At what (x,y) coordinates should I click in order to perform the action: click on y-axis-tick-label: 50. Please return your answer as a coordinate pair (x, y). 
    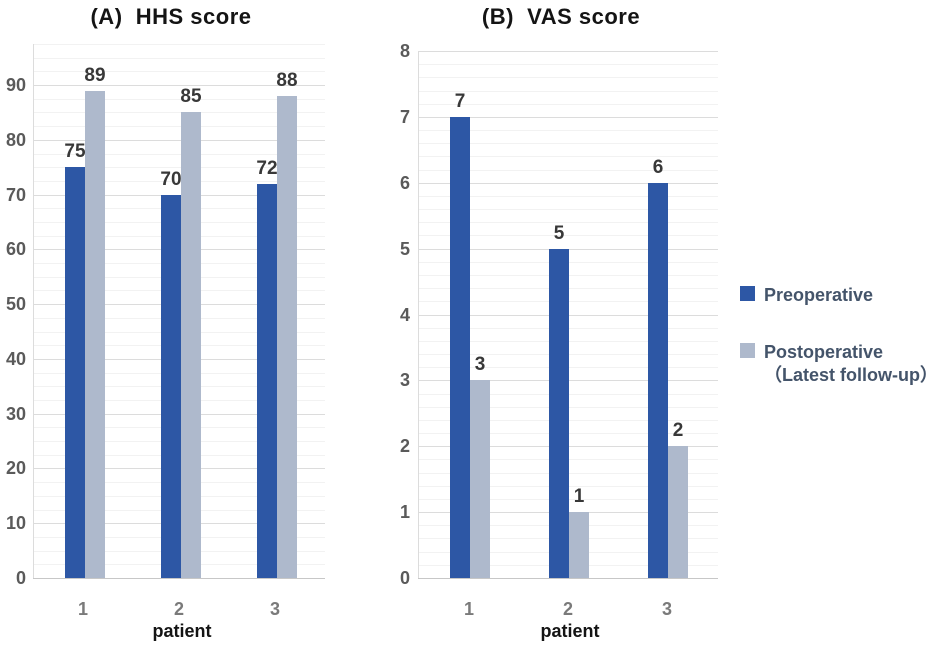
    Looking at the image, I should click on (15, 304).